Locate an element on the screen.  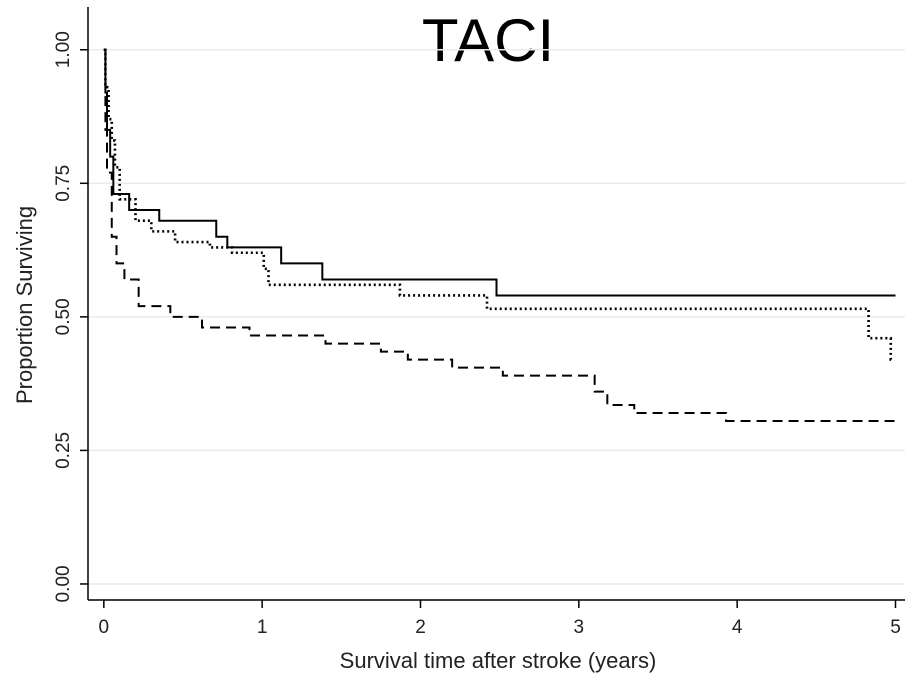
x-tick-label: 0 is located at coordinates (104, 627).